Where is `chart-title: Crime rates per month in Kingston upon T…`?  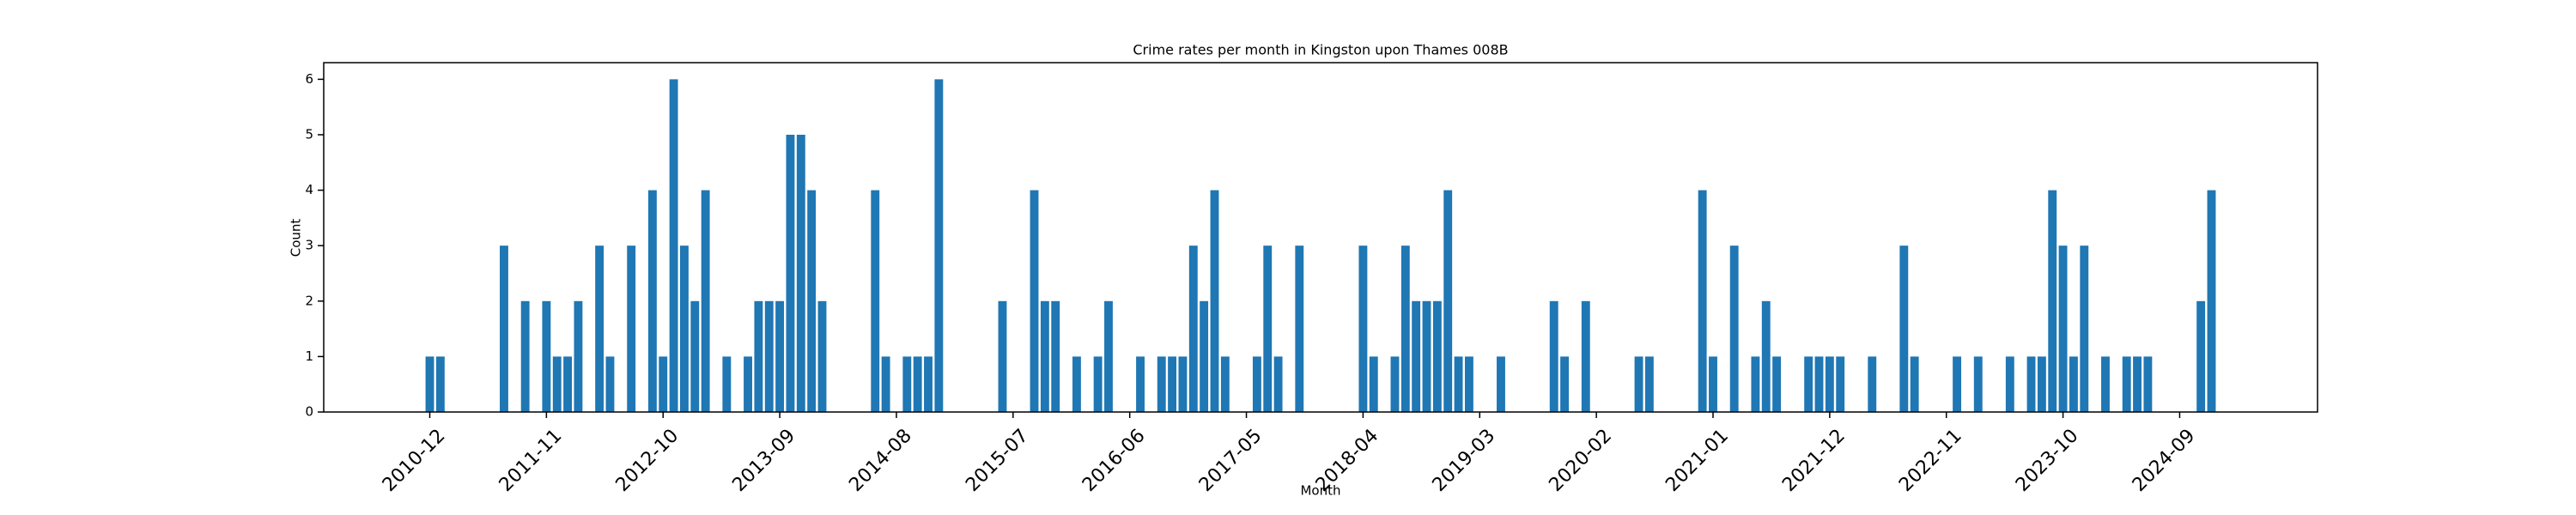
chart-title: Crime rates per month in Kingston upon T… is located at coordinates (1320, 50).